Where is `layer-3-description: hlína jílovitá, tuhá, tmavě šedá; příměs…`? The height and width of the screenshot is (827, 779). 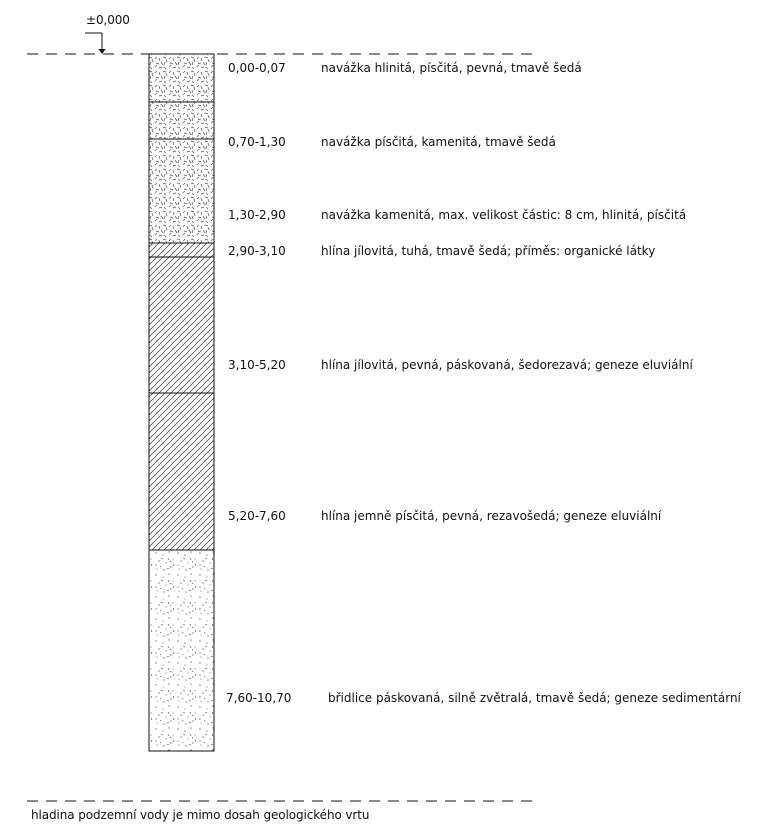 layer-3-description: hlína jílovitá, tuhá, tmavě šedá; příměs… is located at coordinates (488, 251).